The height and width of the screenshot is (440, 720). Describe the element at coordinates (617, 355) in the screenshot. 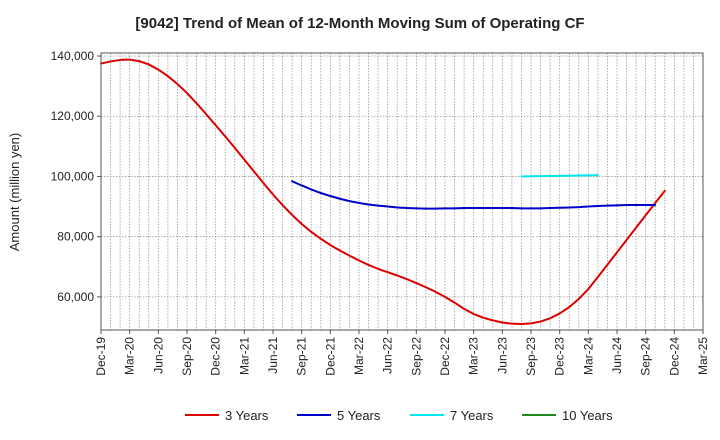

I see `x-tick-label: Jun-24` at that location.